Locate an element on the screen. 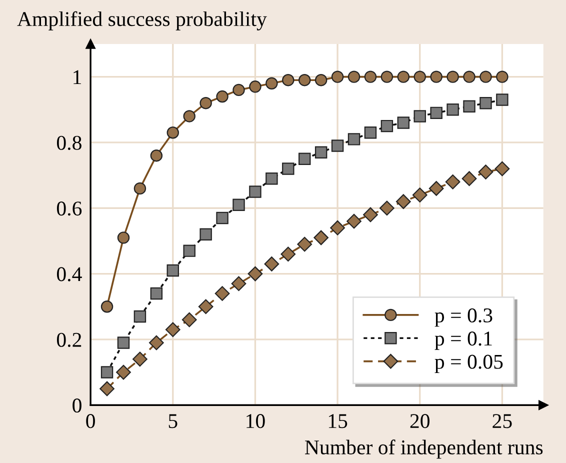  y-tick-label: 0 is located at coordinates (77, 405).